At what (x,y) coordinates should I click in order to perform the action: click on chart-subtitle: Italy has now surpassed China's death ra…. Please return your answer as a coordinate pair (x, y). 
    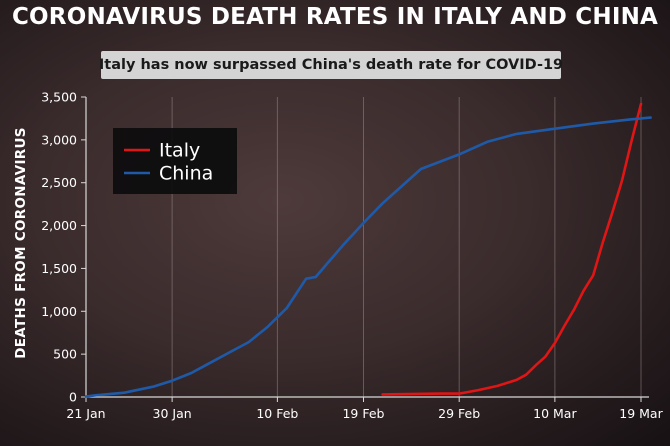
    Looking at the image, I should click on (331, 65).